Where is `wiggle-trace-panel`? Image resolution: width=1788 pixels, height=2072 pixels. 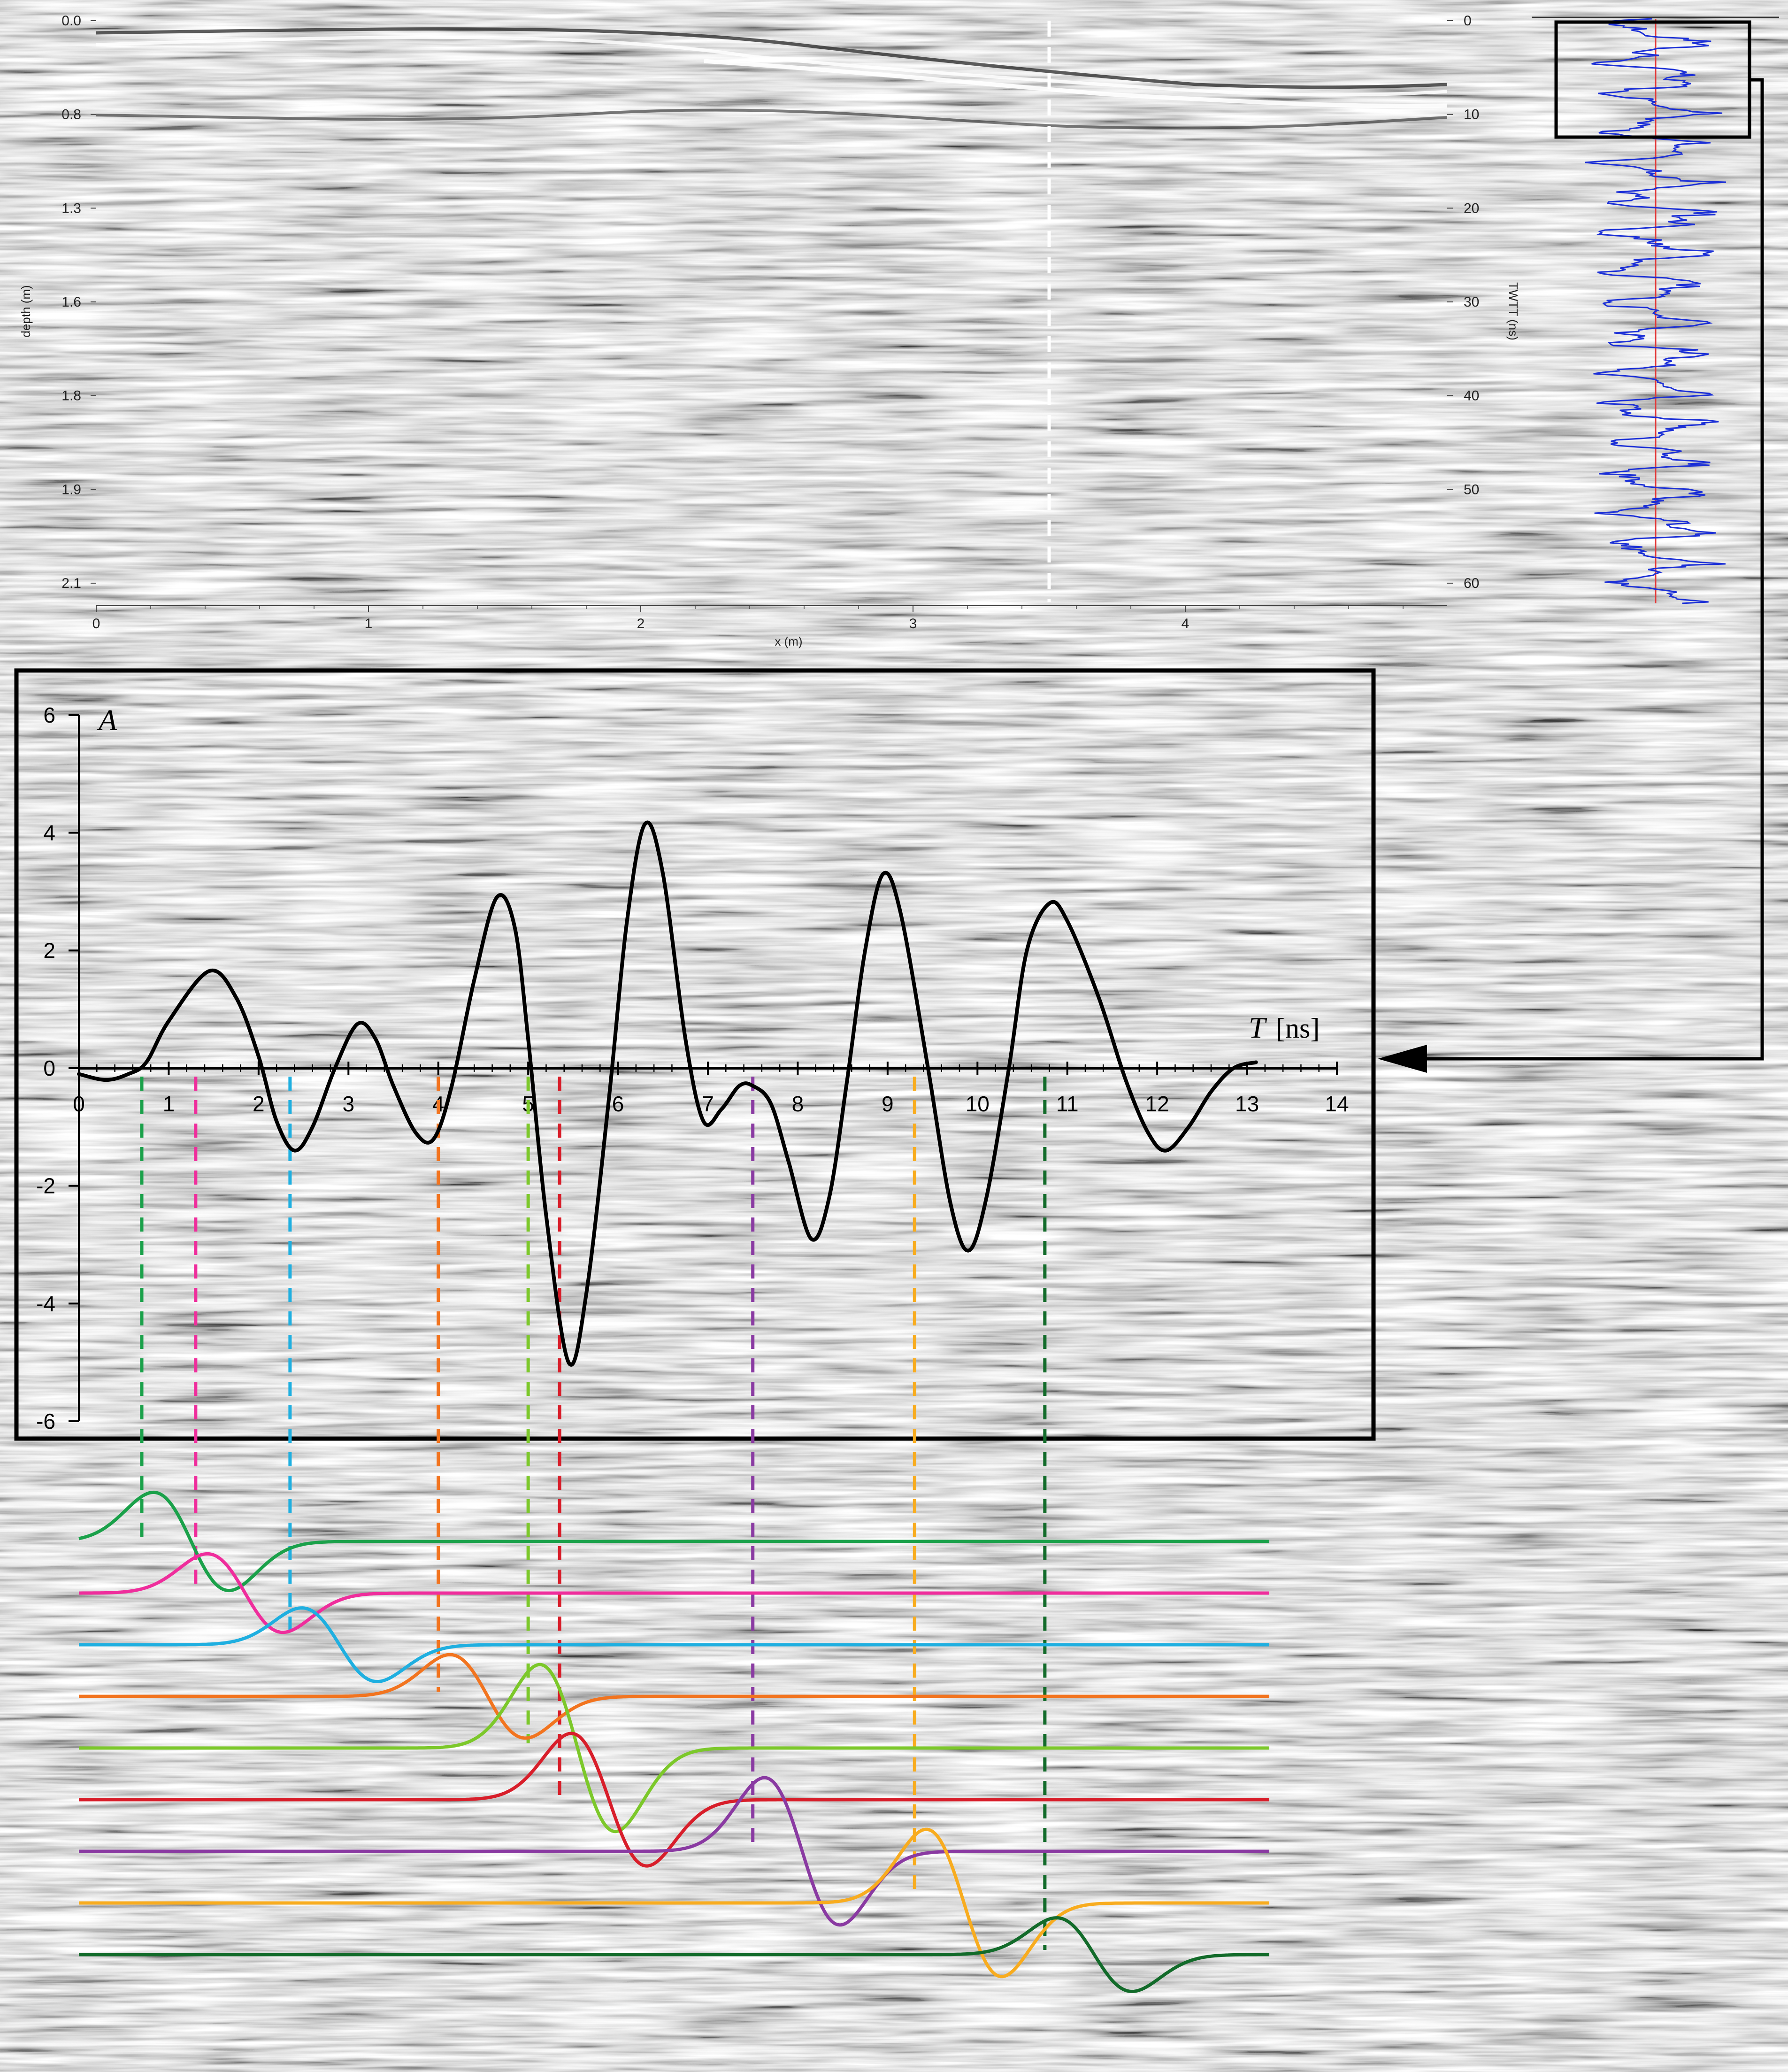 wiggle-trace-panel is located at coordinates (1578, 544).